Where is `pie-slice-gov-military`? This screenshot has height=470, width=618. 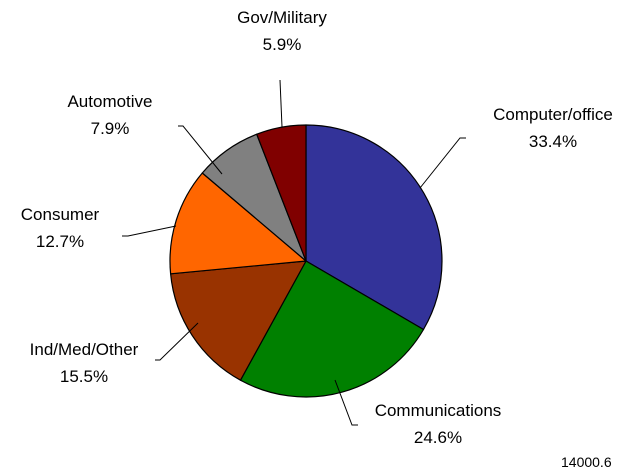 pie-slice-gov-military is located at coordinates (281, 193).